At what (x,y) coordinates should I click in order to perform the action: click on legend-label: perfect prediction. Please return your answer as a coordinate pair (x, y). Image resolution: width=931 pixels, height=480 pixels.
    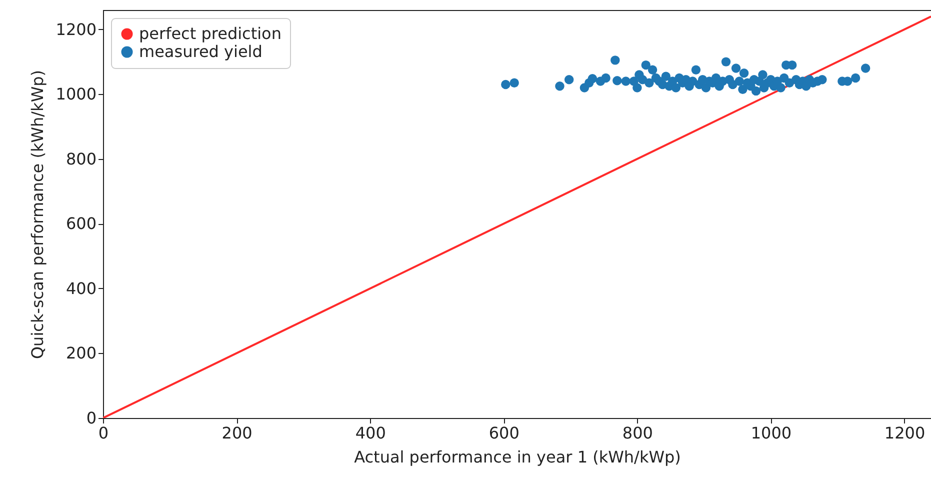
    Looking at the image, I should click on (210, 33).